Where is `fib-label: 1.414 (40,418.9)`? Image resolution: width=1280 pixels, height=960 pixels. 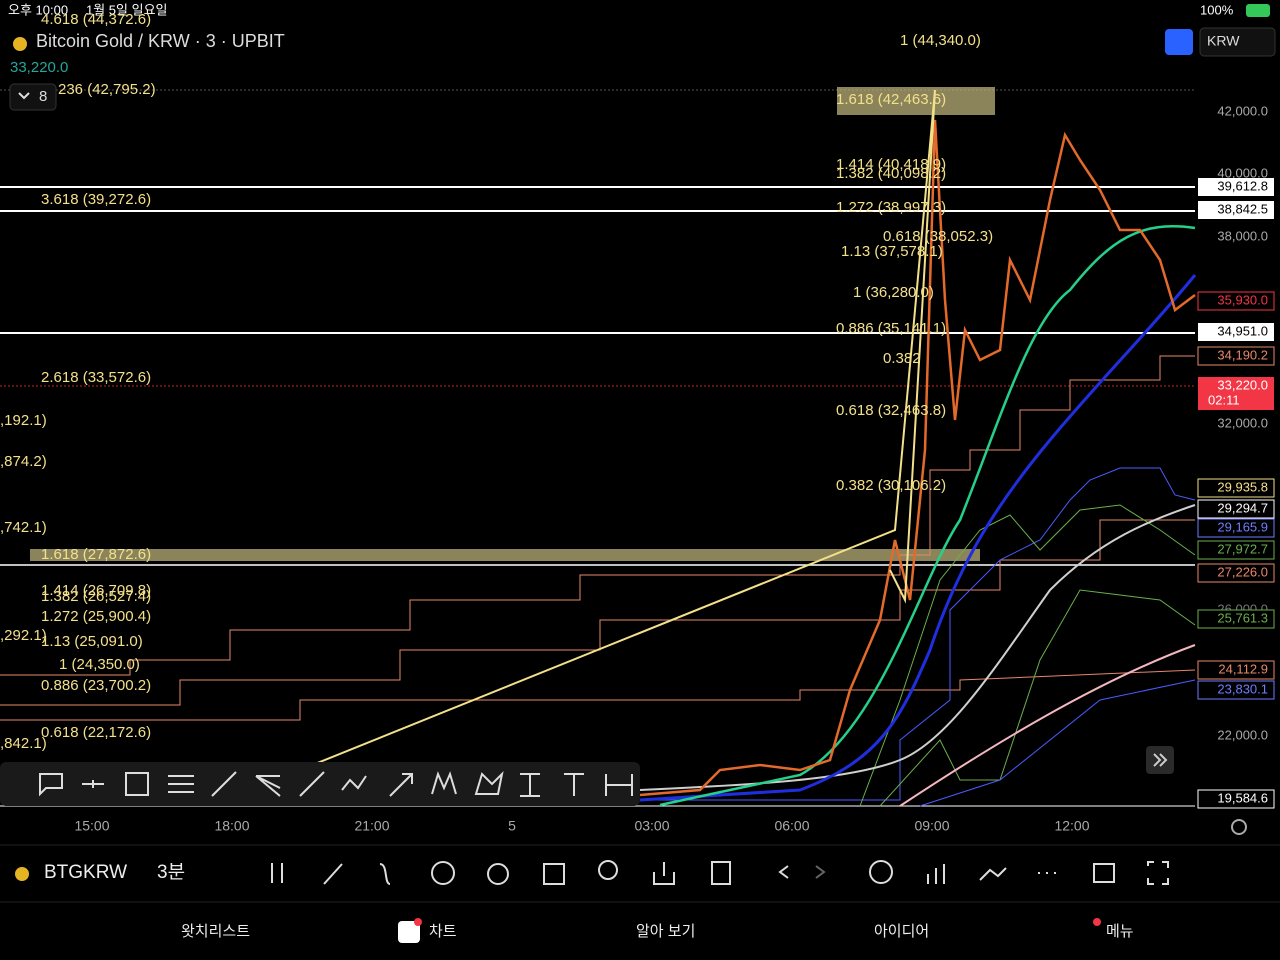
fib-label: 1.414 (40,418.9) is located at coordinates (891, 164).